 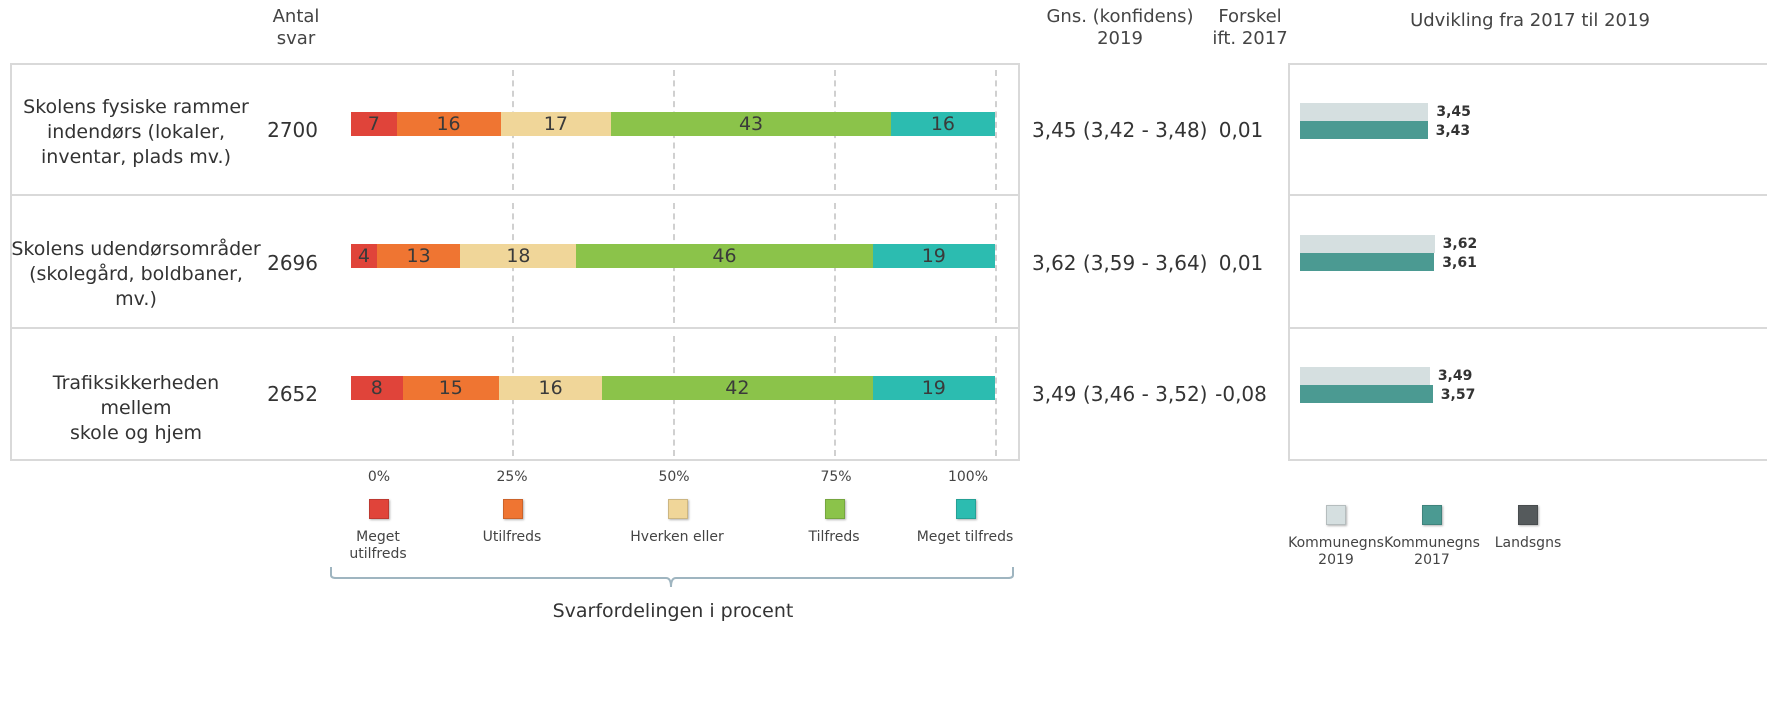 I want to click on mean-confidence: 3,45 (3,42 - 3,48), so click(x=1120, y=130).